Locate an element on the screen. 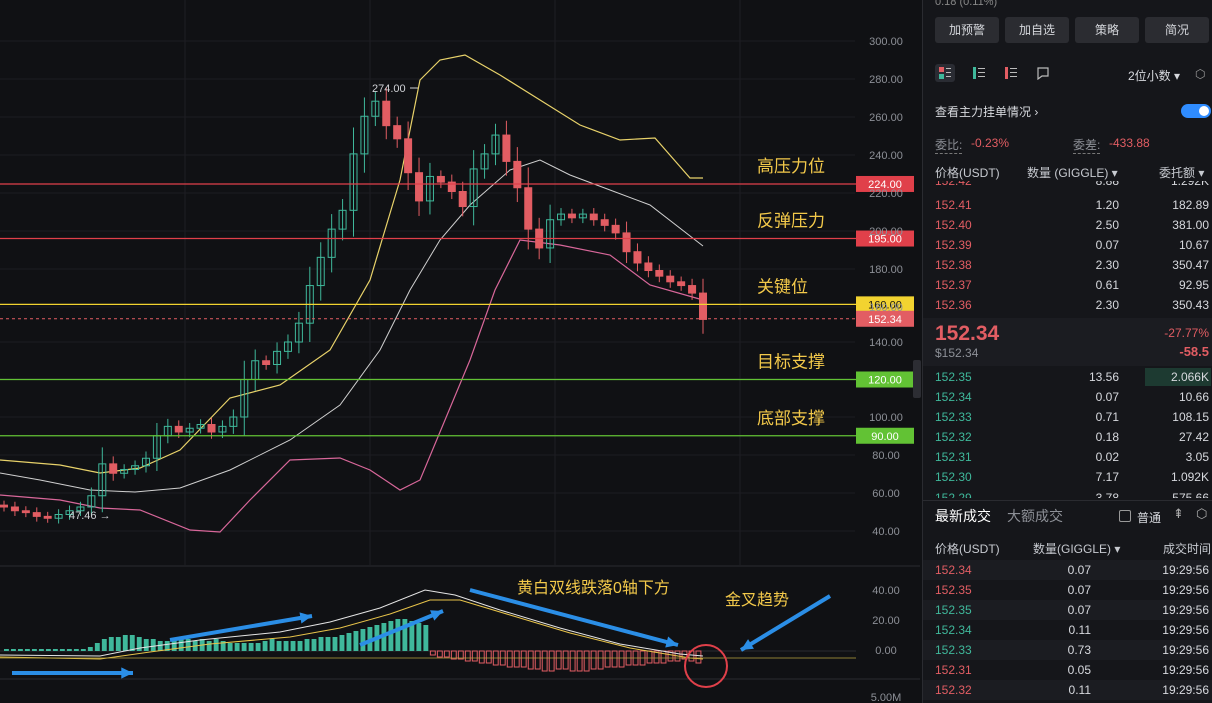  book-bids-icon is located at coordinates (979, 73).